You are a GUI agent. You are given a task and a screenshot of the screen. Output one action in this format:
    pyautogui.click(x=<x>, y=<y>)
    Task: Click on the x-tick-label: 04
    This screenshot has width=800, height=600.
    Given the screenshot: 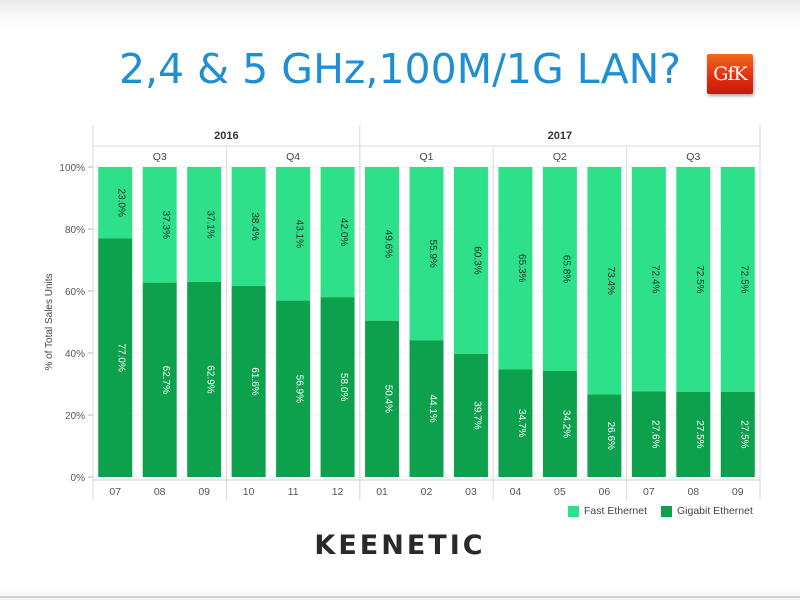 What is the action you would take?
    pyautogui.click(x=516, y=492)
    